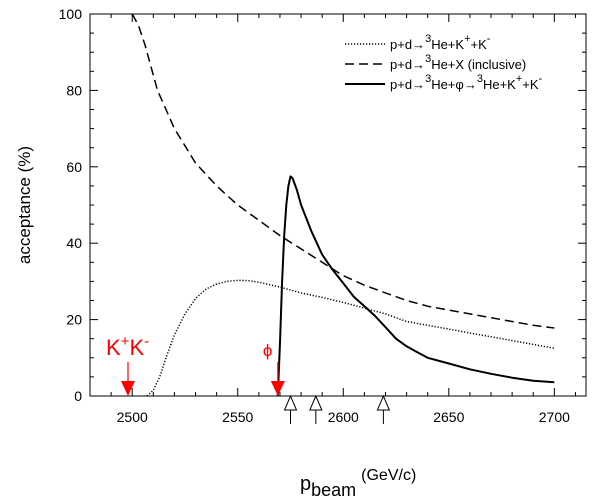  Describe the element at coordinates (125, 341) in the screenshot. I see `kk-label-sup-plus: +` at that location.